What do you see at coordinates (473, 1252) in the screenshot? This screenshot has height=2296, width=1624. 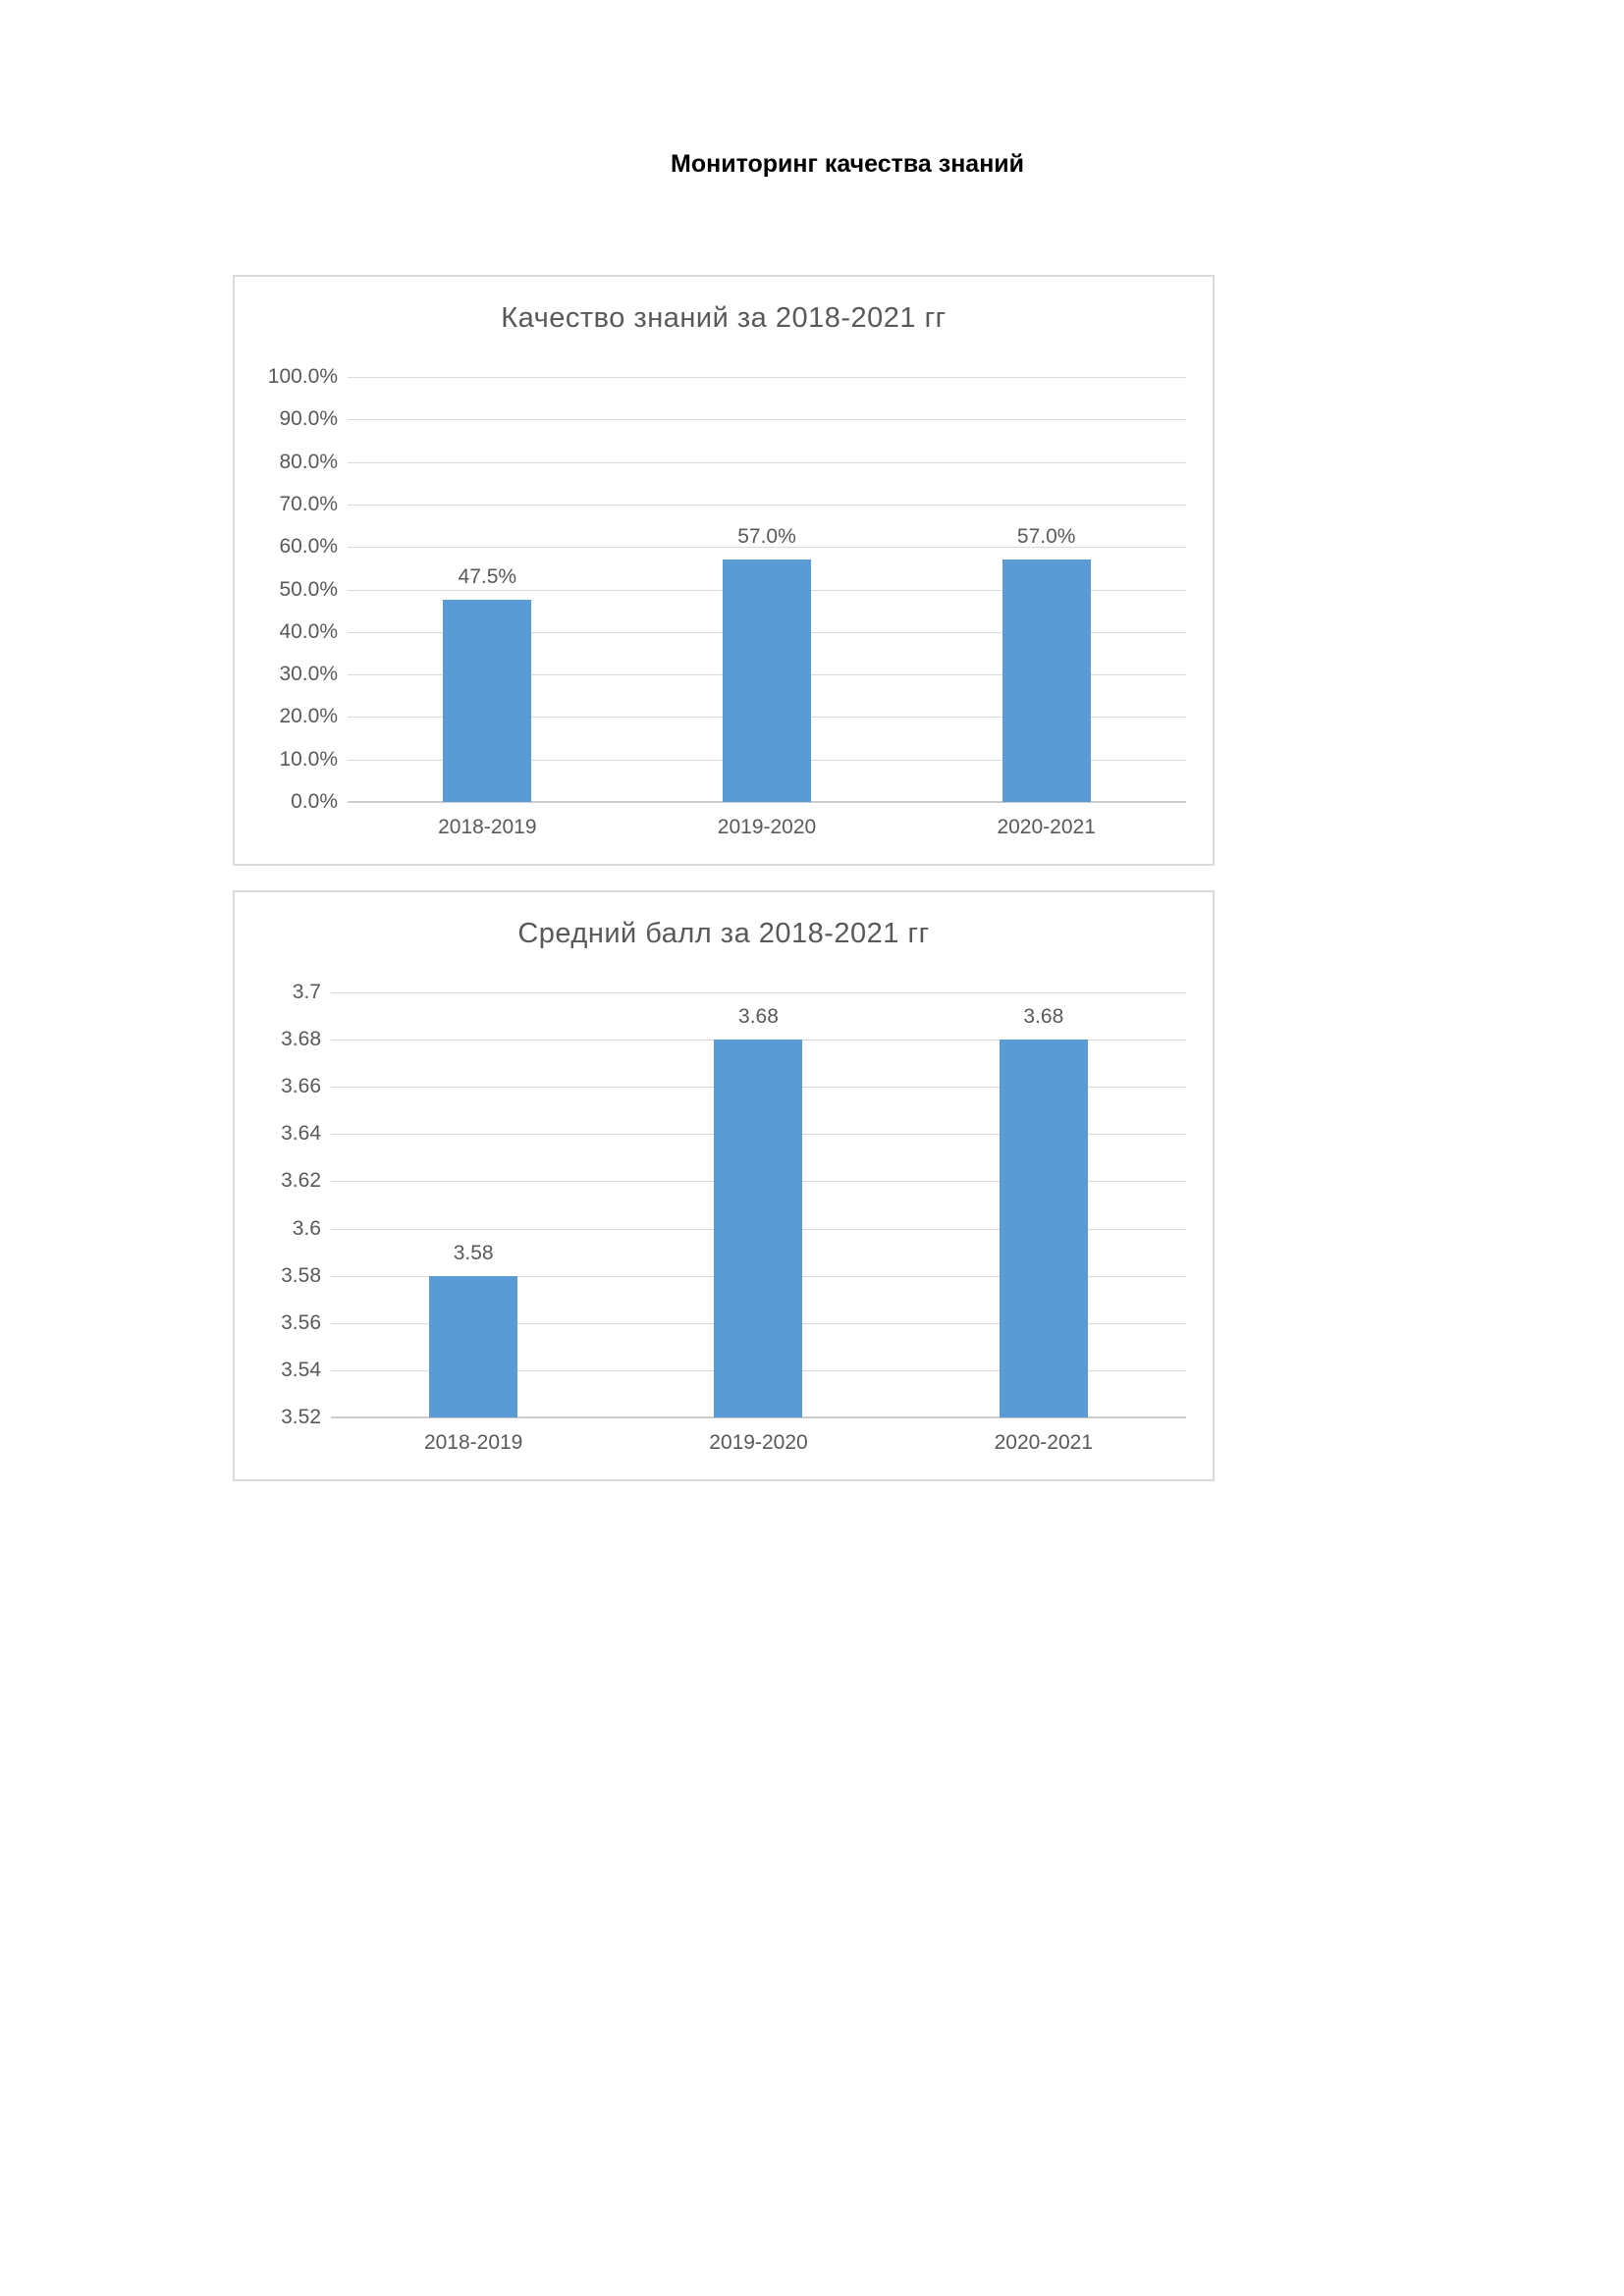 I see `bar-value-label: 3.58` at bounding box center [473, 1252].